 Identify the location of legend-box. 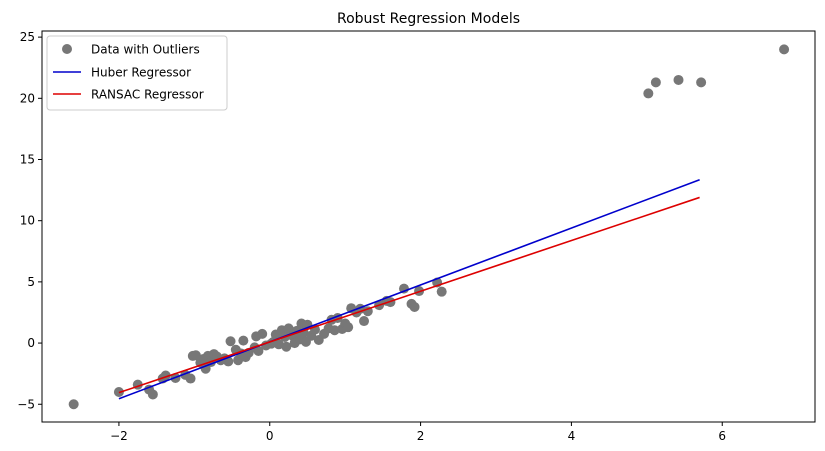
(137, 73).